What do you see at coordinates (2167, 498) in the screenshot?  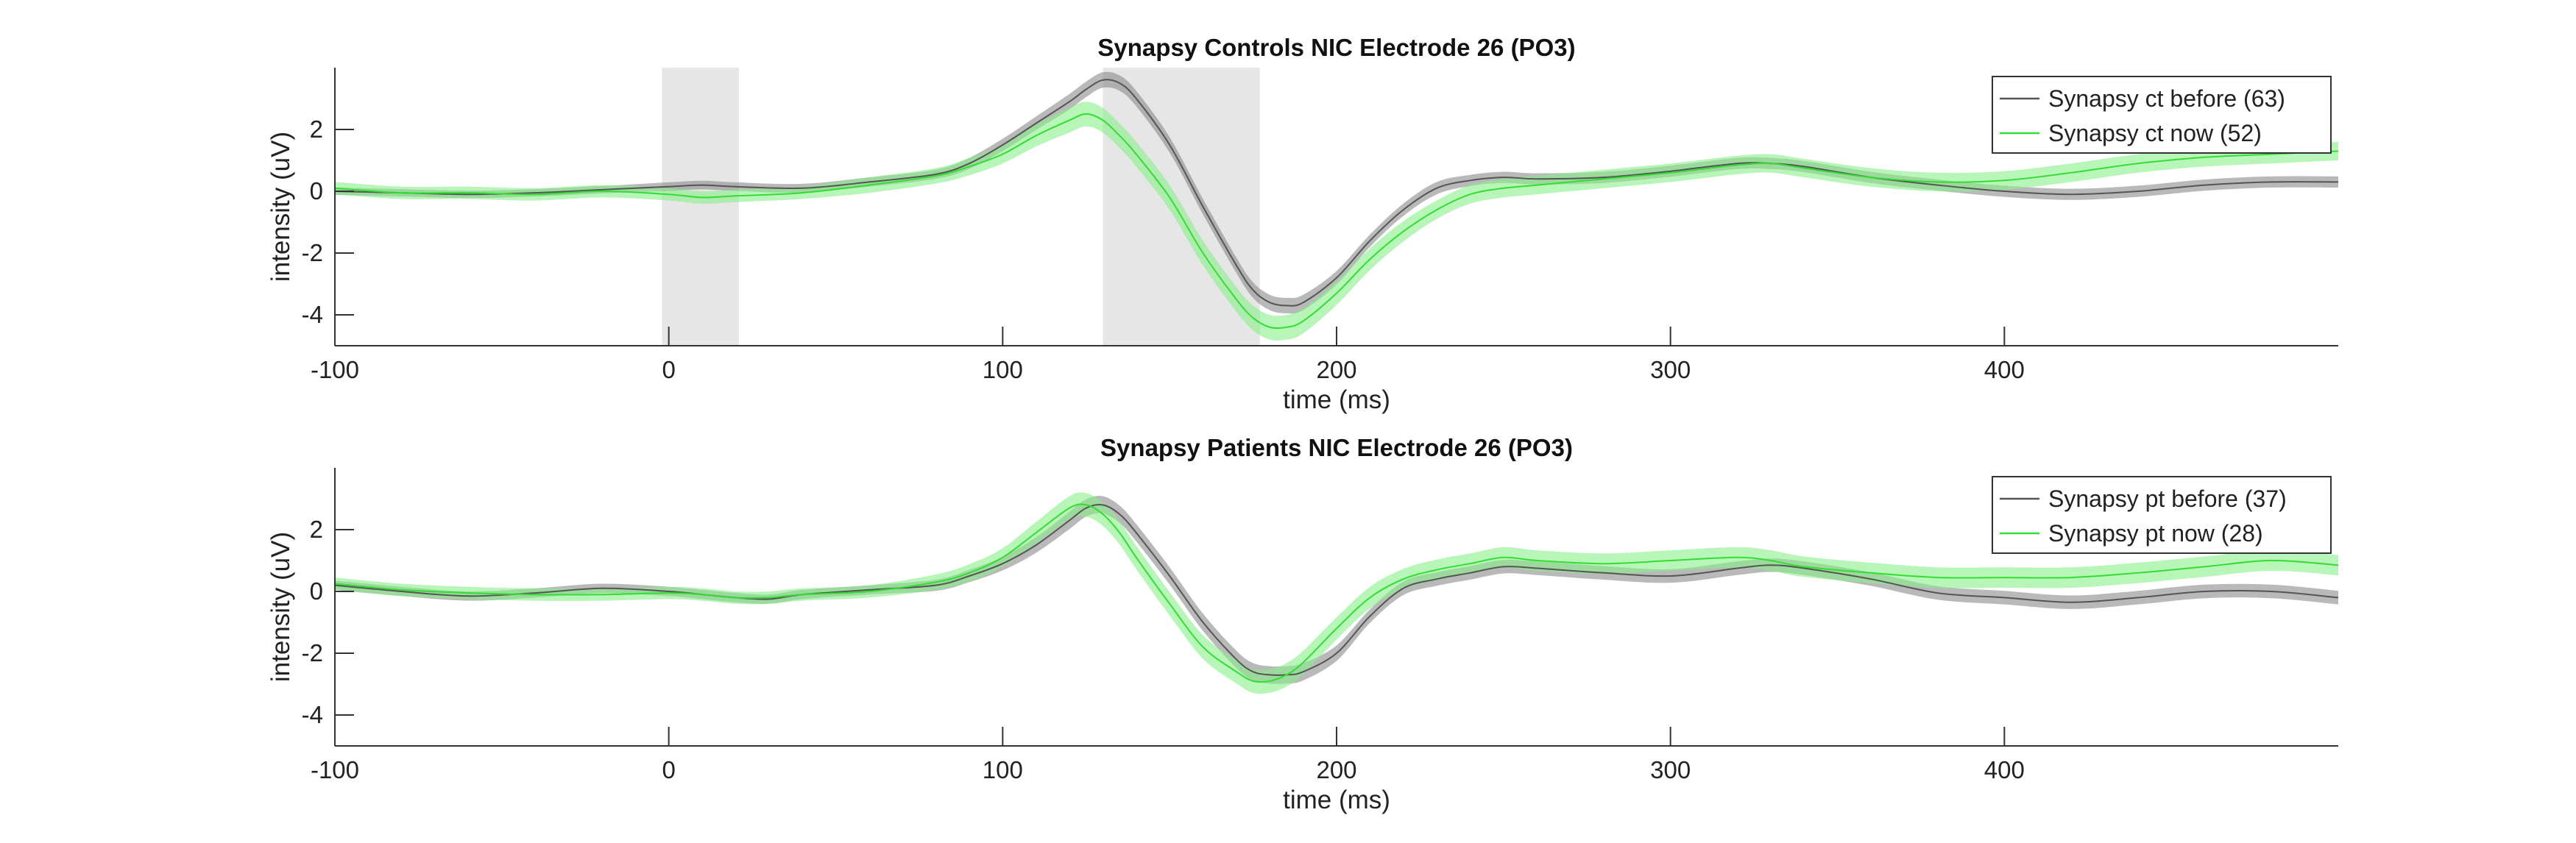 I see `legend-entry-0: Synapsy pt before (37)` at bounding box center [2167, 498].